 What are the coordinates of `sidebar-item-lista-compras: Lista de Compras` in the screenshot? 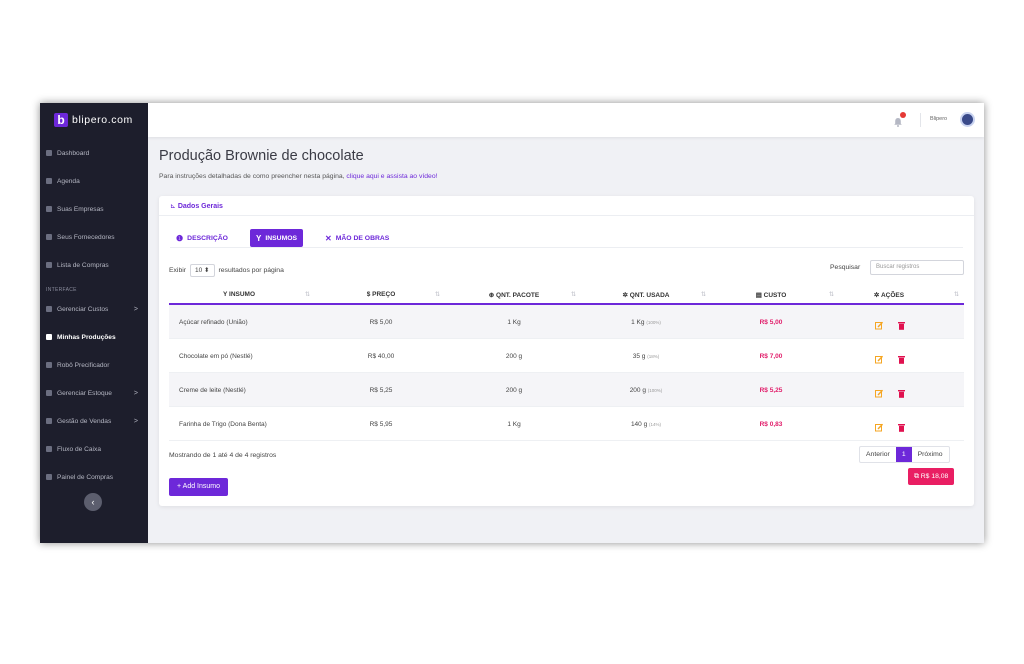 It's located at (94, 265).